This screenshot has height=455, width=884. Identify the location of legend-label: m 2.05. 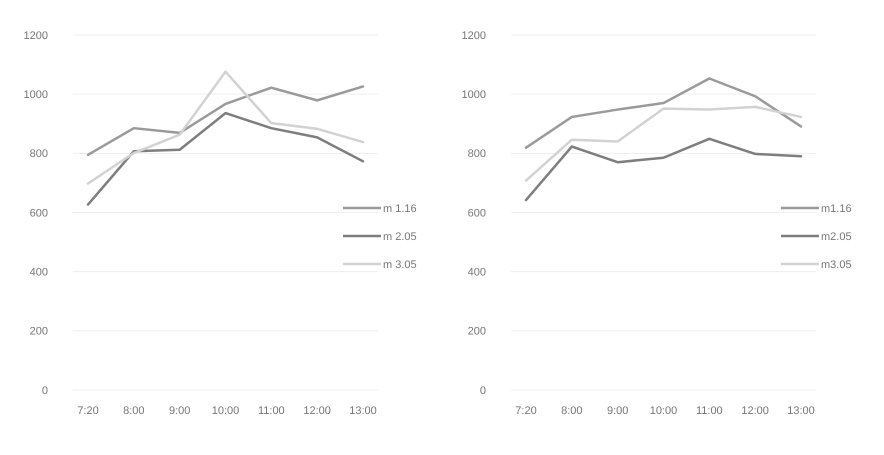
(400, 236).